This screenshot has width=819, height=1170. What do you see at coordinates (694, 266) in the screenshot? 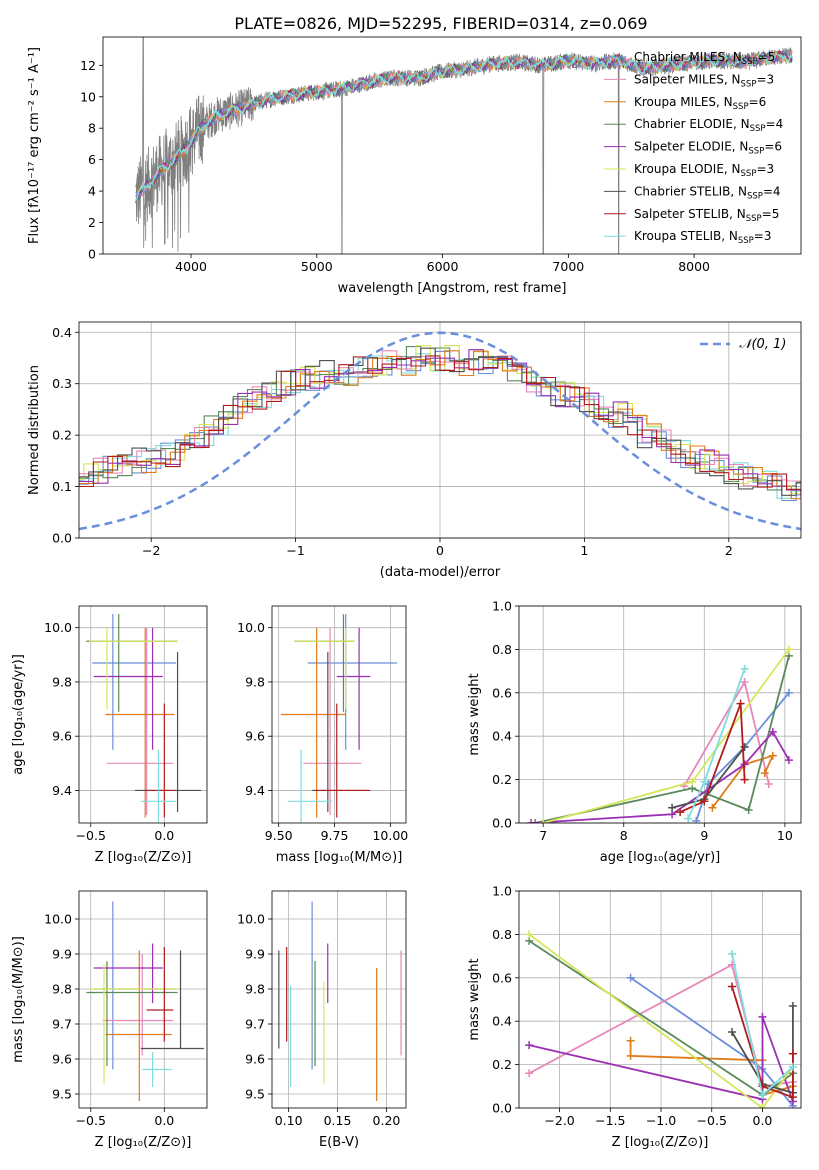
I see `x-tick-label: 8000` at bounding box center [694, 266].